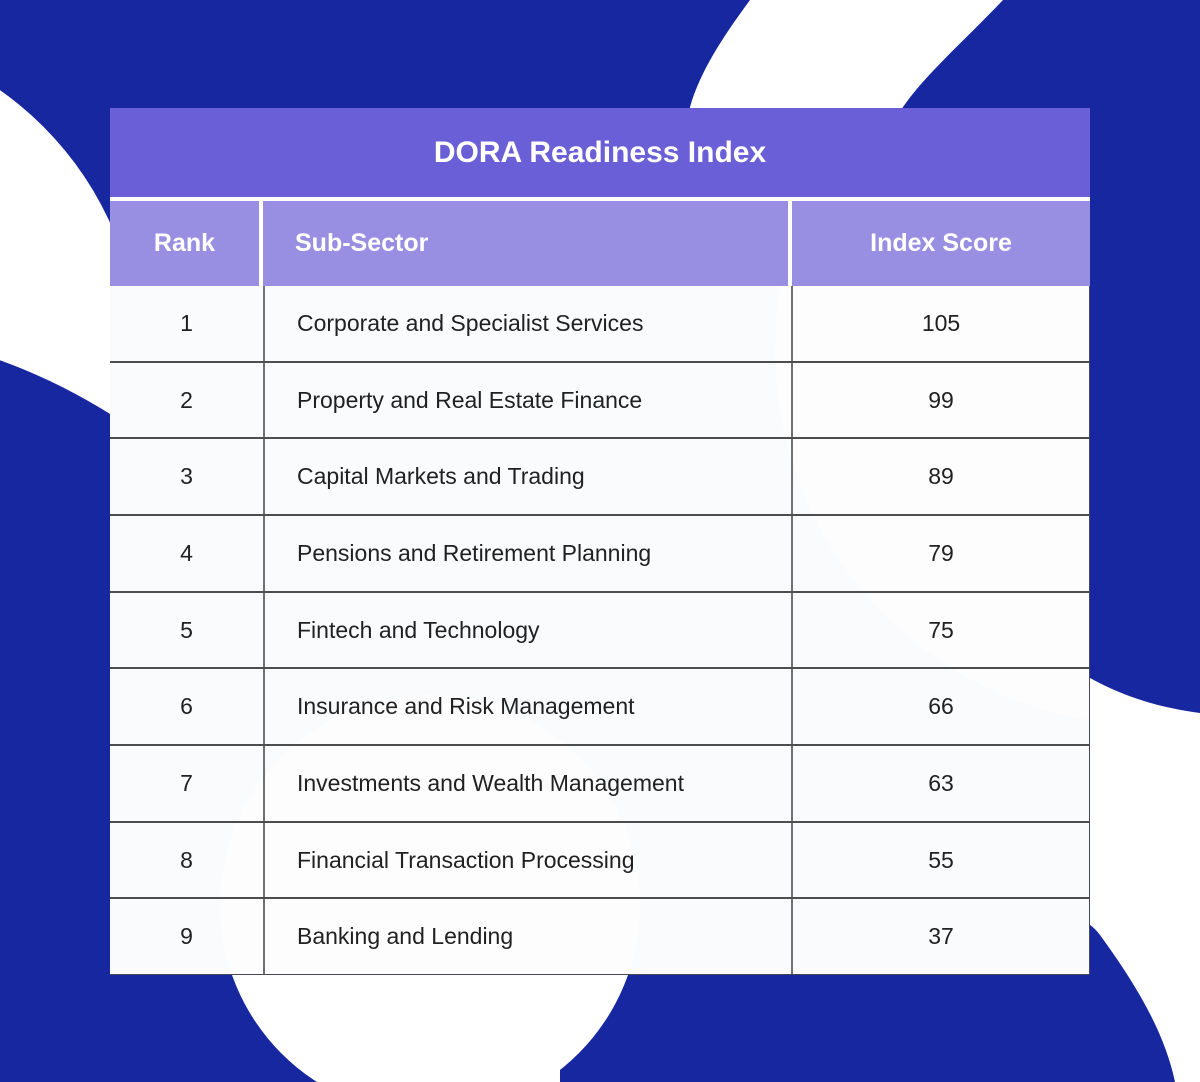 This screenshot has width=1200, height=1082. Describe the element at coordinates (186, 552) in the screenshot. I see `rank-cell: 4` at that location.